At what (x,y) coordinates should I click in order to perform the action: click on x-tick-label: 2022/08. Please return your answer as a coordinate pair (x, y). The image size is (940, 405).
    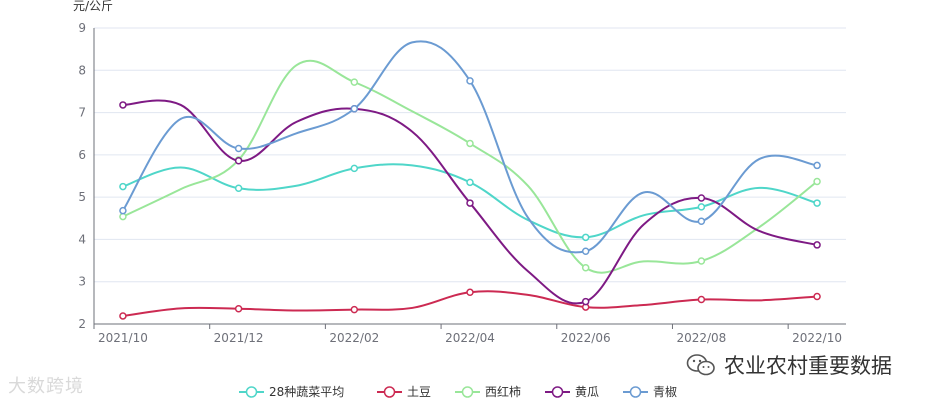
    Looking at the image, I should click on (701, 338).